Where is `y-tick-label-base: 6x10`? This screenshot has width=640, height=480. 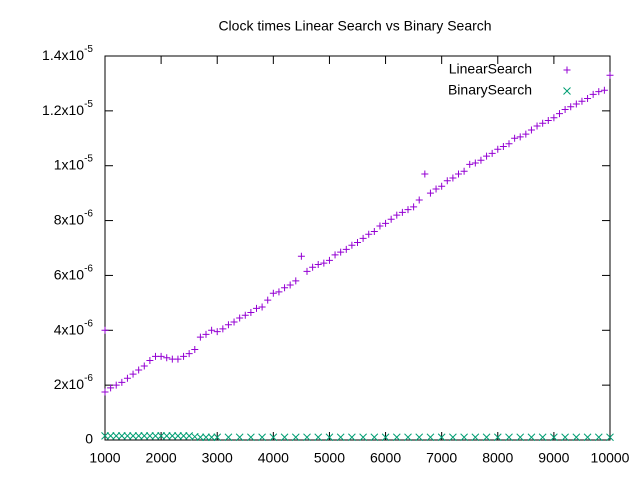
y-tick-label-base: 6x10 is located at coordinates (69, 274).